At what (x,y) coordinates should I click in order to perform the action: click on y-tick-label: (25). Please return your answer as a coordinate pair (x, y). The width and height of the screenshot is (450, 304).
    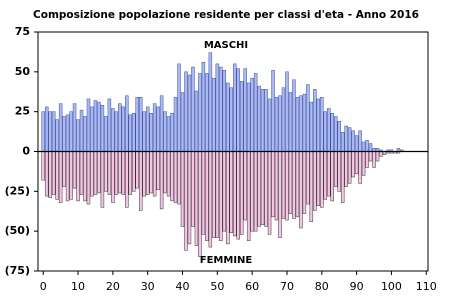
    Looking at the image, I should click on (17, 190).